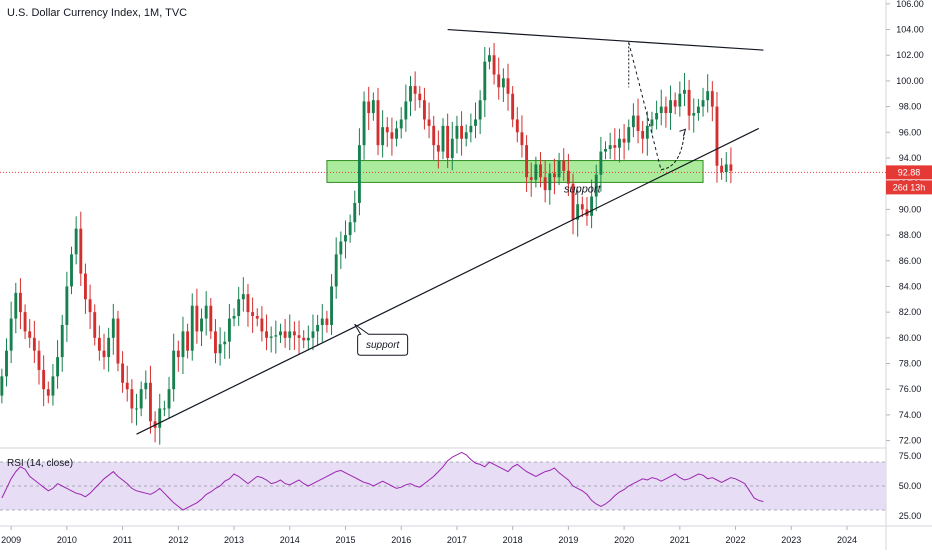 The height and width of the screenshot is (555, 932). Describe the element at coordinates (645, 106) in the screenshot. I see `projection-dashed-line` at that location.